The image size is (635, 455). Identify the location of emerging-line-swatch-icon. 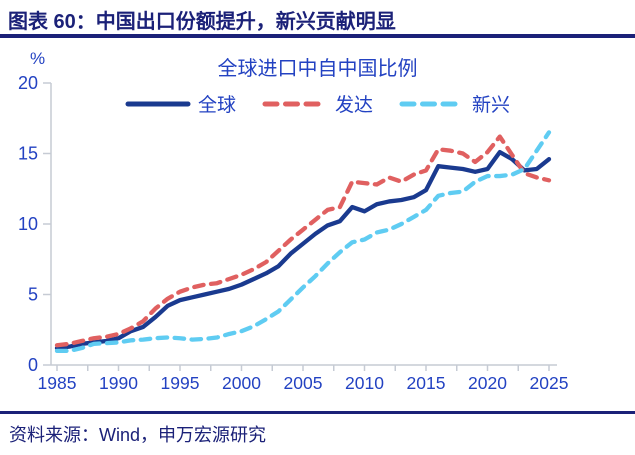
(432, 103).